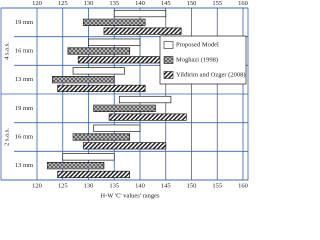 The width and height of the screenshot is (320, 240). I want to click on x-tick-label: 130, so click(89, 185).